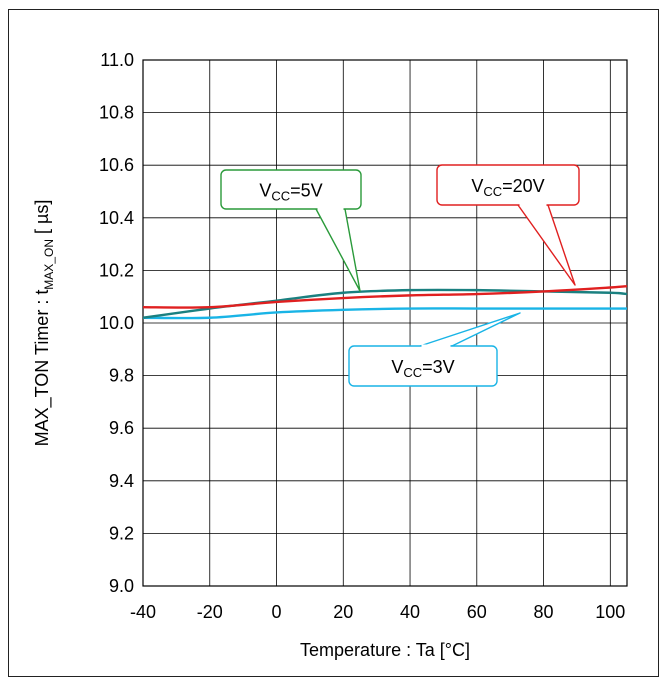 This screenshot has height=686, width=670. Describe the element at coordinates (116, 113) in the screenshot. I see `y-tick-label: 10.8` at that location.